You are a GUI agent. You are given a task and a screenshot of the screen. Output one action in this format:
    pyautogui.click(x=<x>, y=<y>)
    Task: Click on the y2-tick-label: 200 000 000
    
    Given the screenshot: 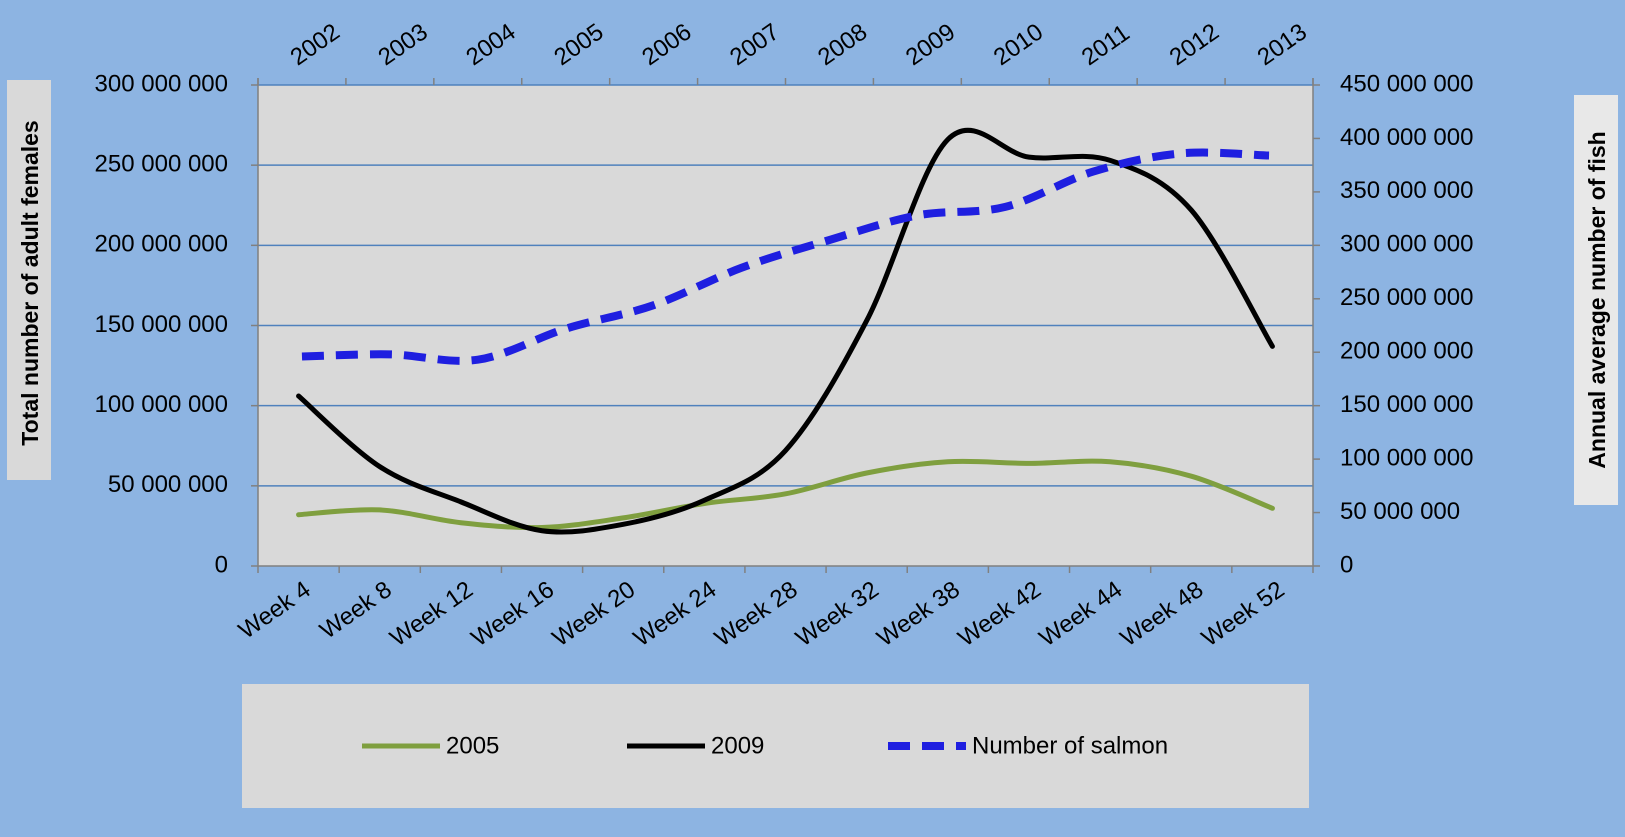 What is the action you would take?
    pyautogui.click(x=1406, y=351)
    